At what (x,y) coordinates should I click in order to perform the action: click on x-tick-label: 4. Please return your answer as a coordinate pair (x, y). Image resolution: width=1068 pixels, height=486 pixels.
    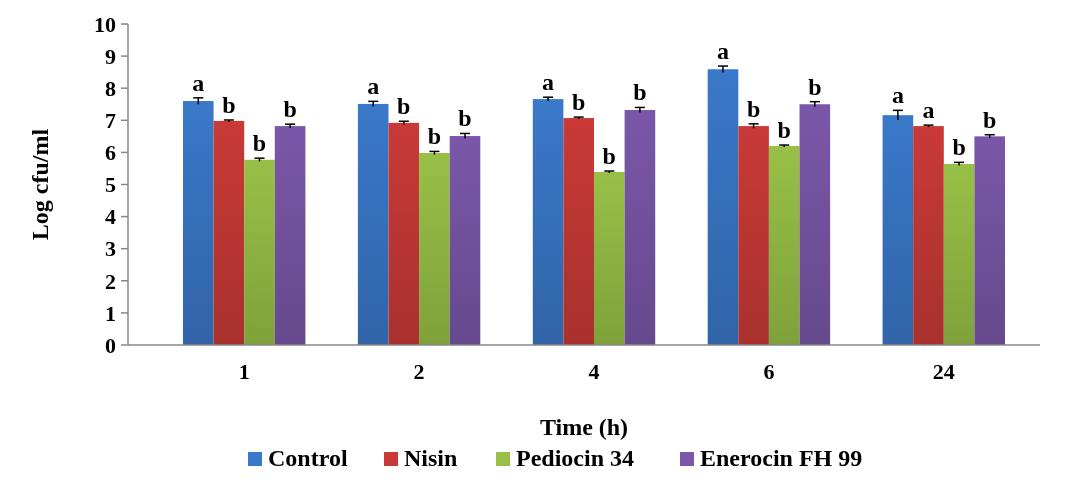
    Looking at the image, I should click on (594, 371).